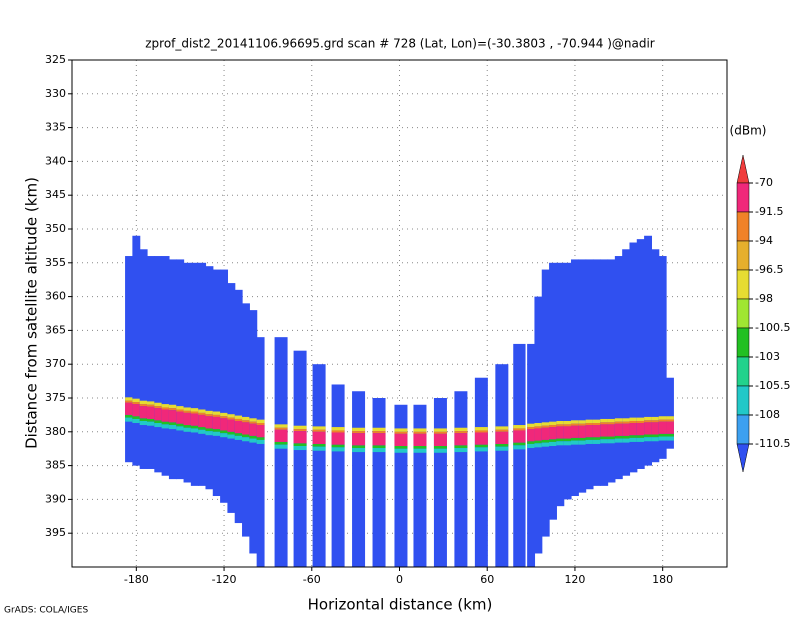 Image resolution: width=800 pixels, height=618 pixels. I want to click on y-tick-label: 340, so click(55, 160).